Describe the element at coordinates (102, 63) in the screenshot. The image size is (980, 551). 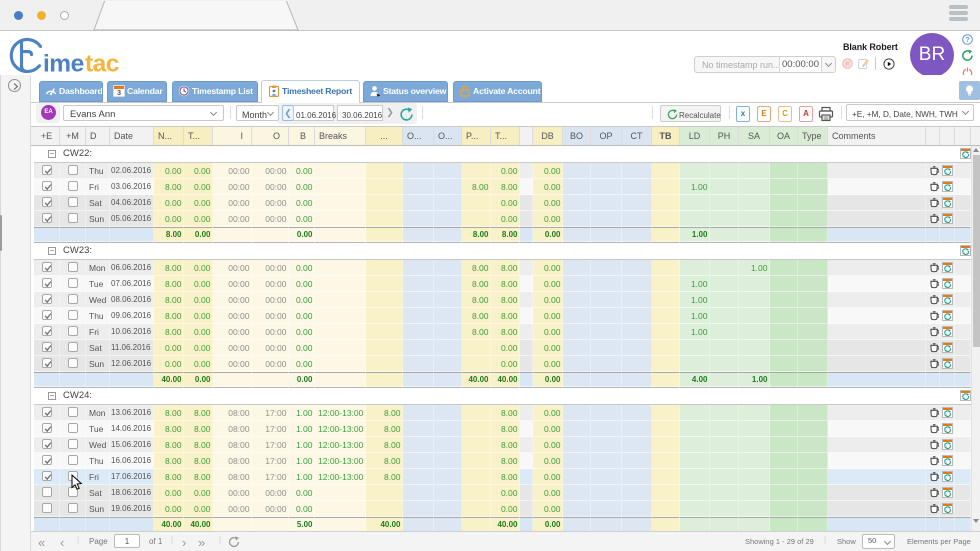
I see `svg-text: tac` at that location.